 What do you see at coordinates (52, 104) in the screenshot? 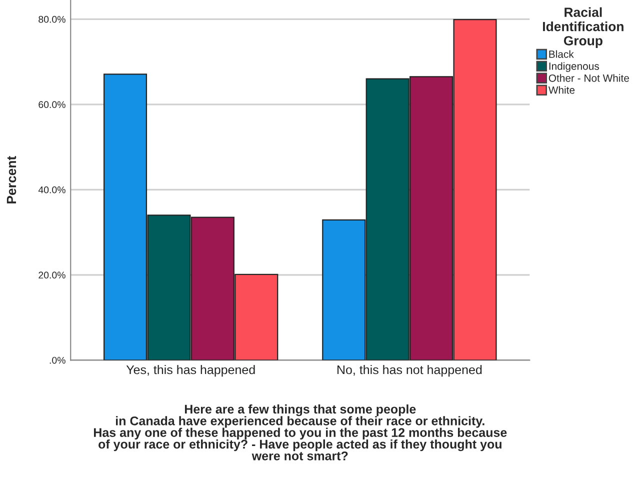
I see `y-tick-label: 60.0%` at bounding box center [52, 104].